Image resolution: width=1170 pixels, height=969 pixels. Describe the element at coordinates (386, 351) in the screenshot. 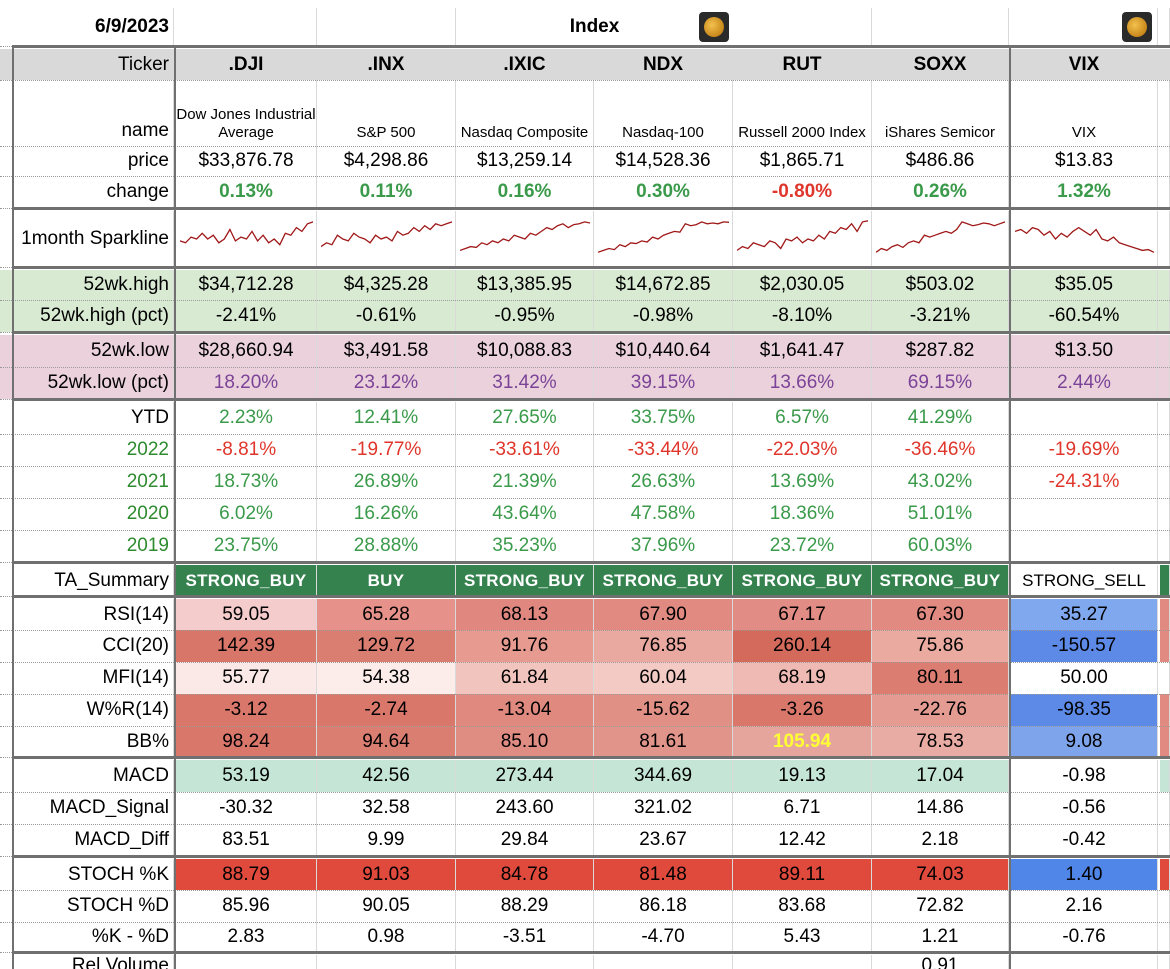

I see `cell-low: $3,491.58` at that location.